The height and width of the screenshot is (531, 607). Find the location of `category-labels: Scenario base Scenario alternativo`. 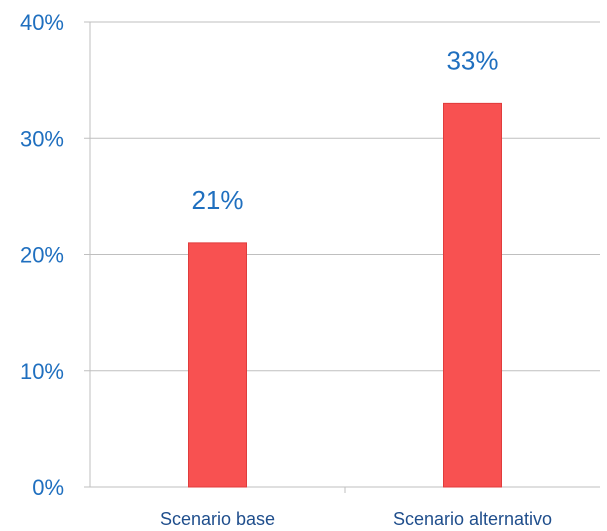

category-labels: Scenario base Scenario alternativo is located at coordinates (356, 519).